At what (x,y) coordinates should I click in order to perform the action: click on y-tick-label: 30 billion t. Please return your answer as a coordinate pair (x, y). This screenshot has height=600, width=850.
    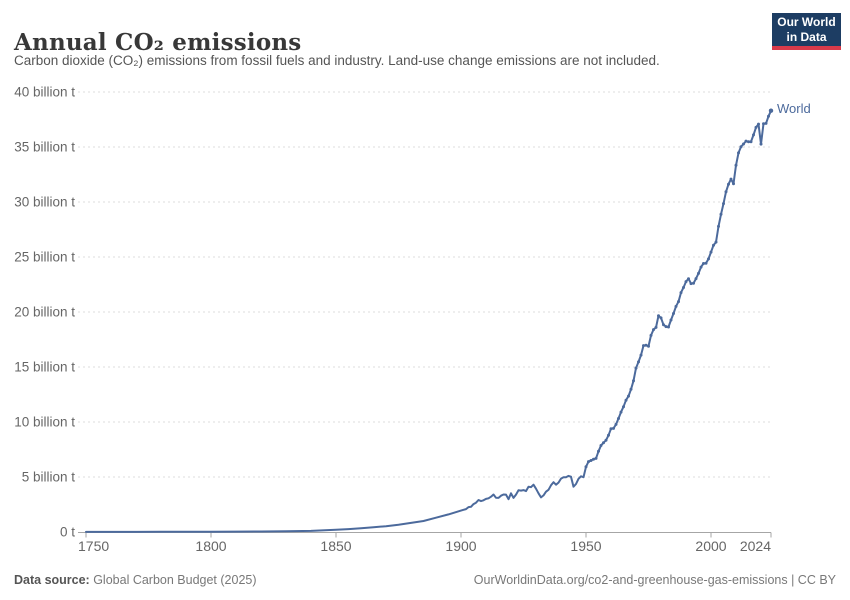
    Looking at the image, I should click on (44, 202).